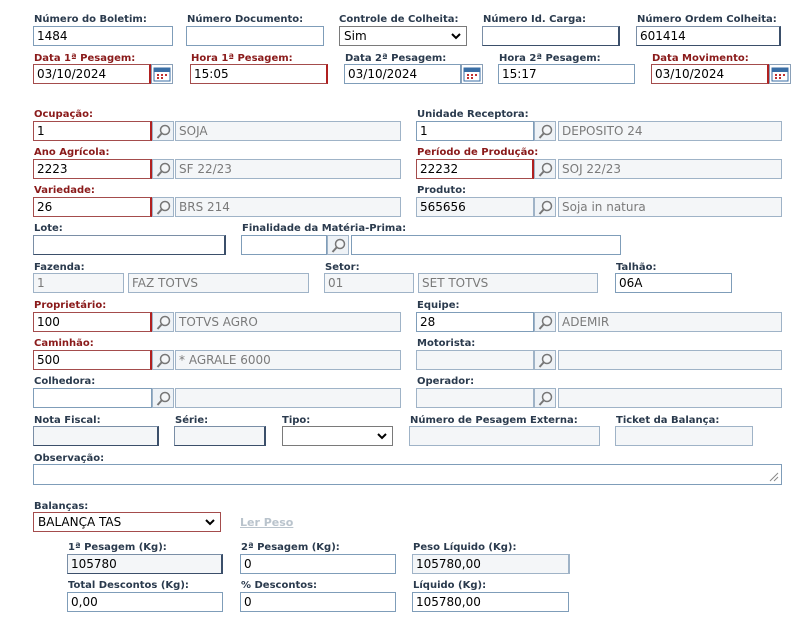 This screenshot has height=622, width=805. I want to click on label-data-2-pesagem: Data 2ª Pesagem:, so click(396, 58).